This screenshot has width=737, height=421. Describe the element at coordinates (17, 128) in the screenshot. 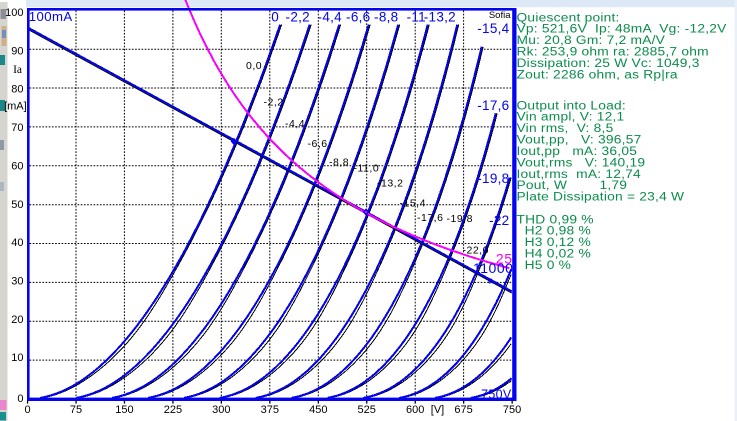

I see `svg-text: 70` at that location.